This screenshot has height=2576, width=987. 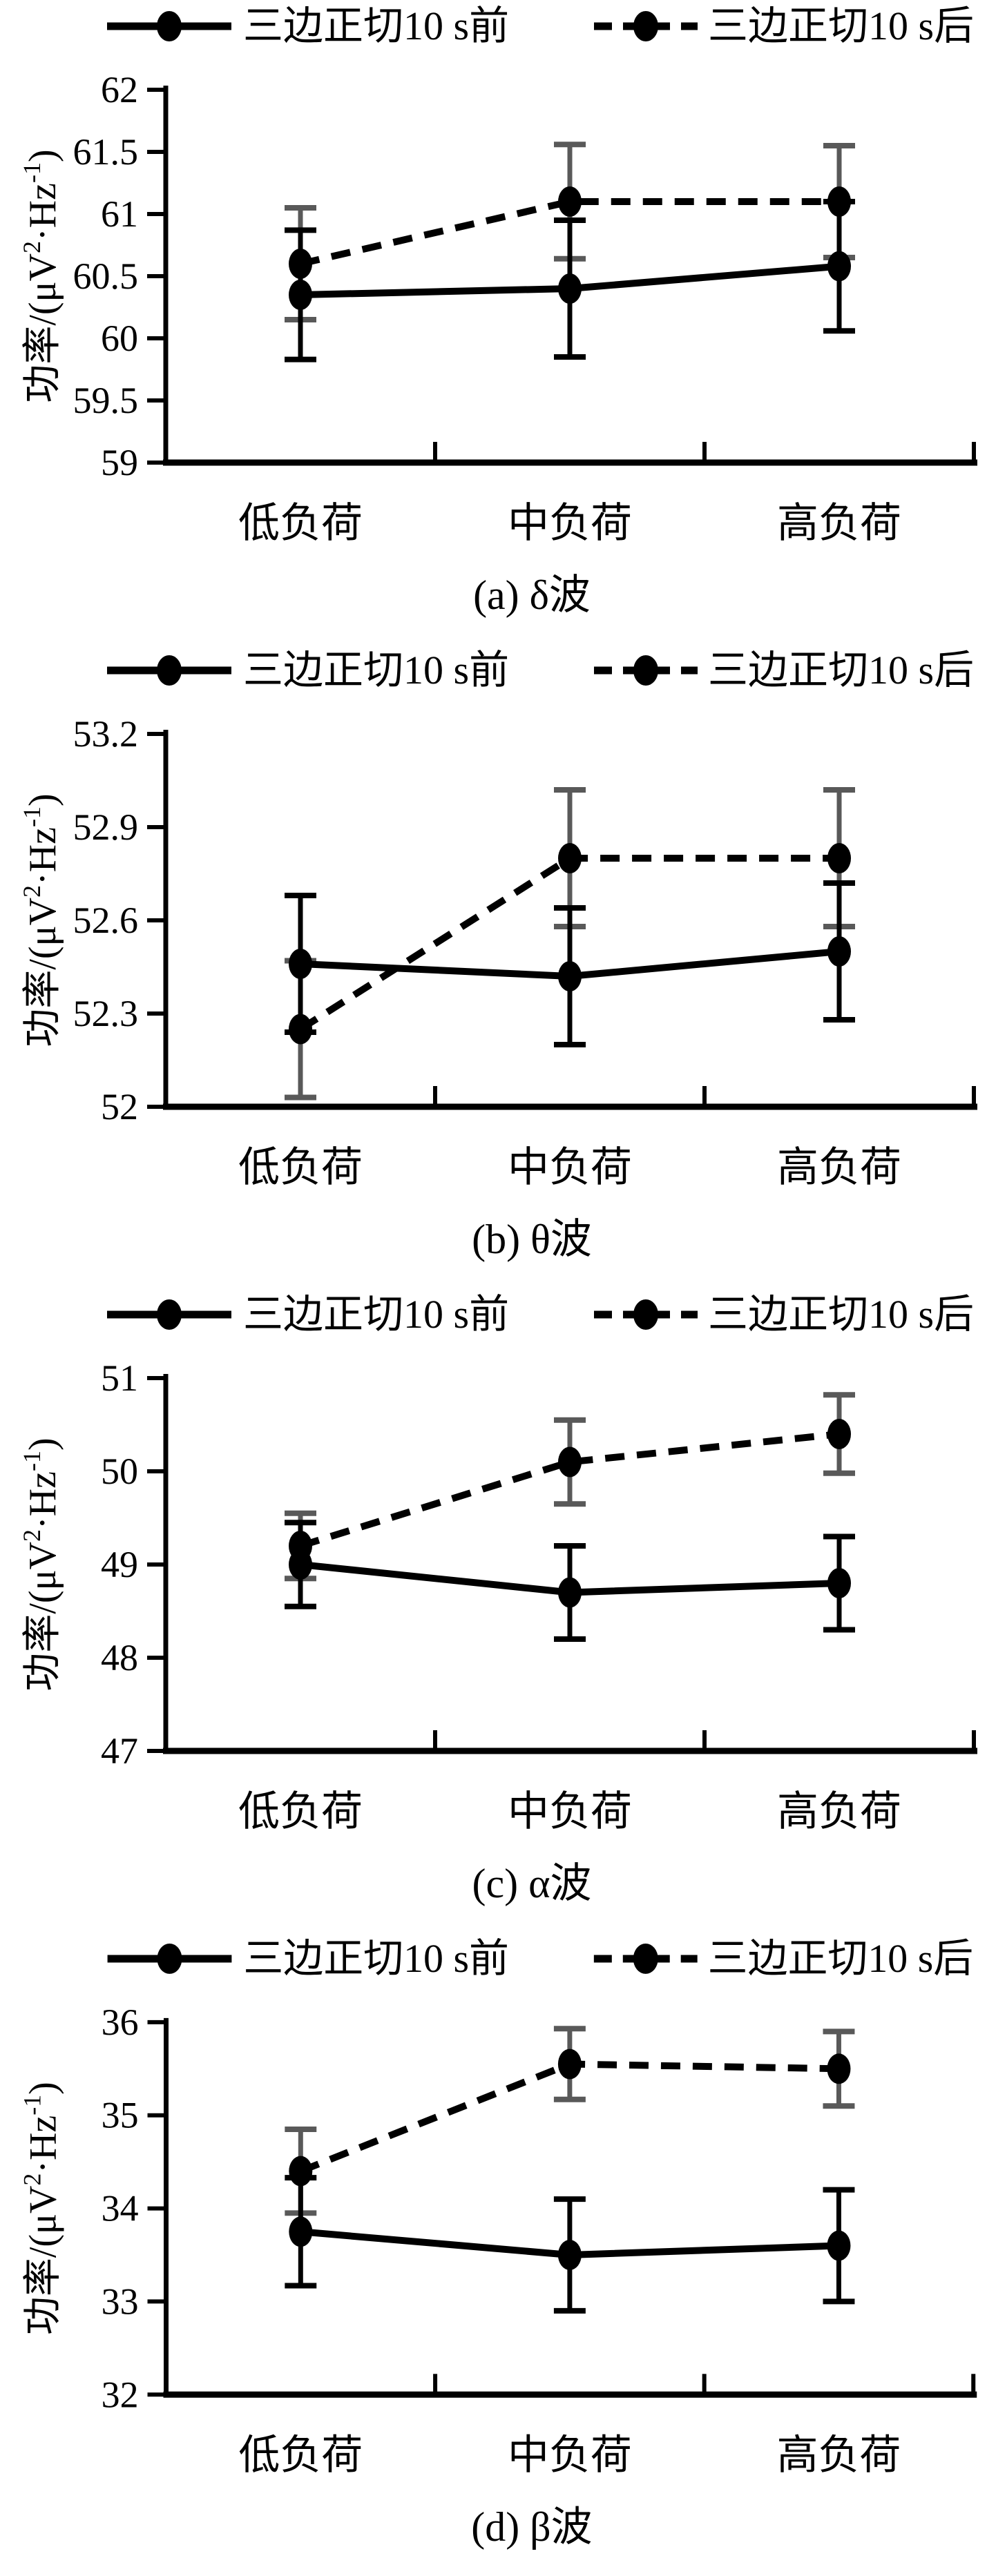 What do you see at coordinates (119, 1378) in the screenshot?
I see `y-tick-label: 51` at bounding box center [119, 1378].